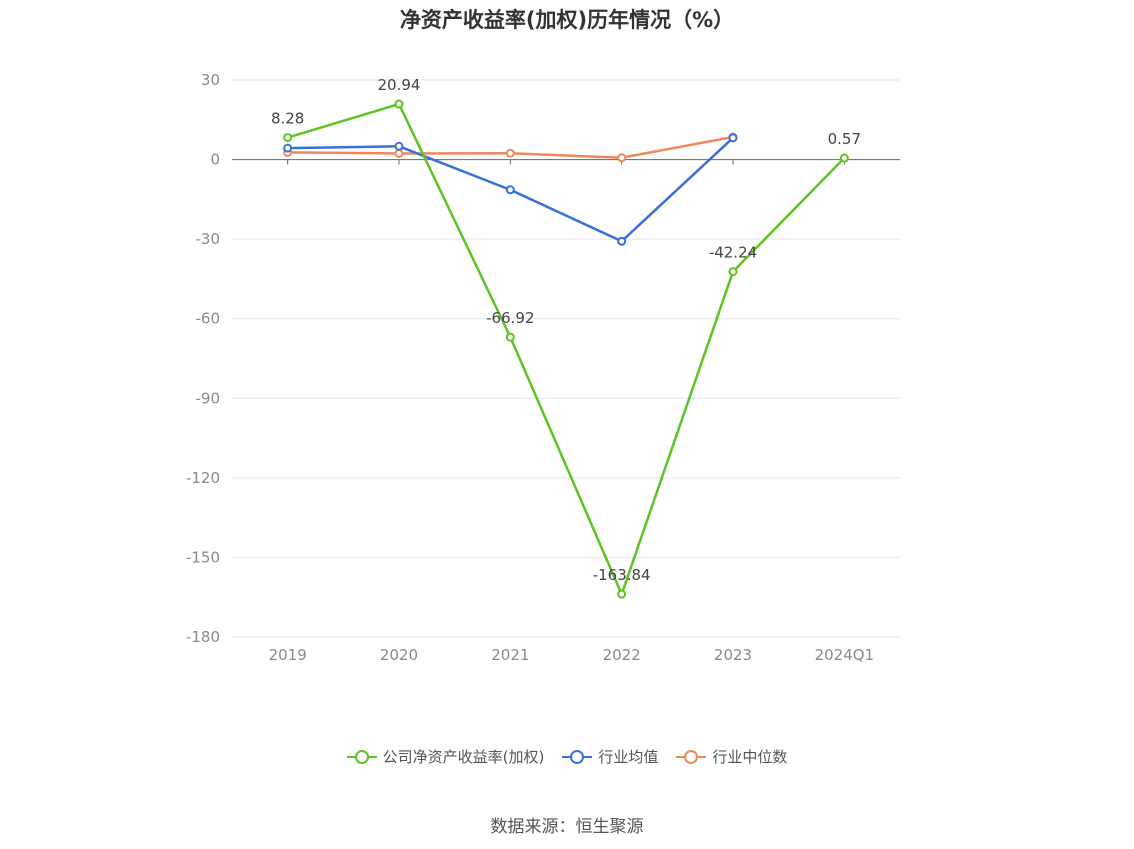 This screenshot has width=1134, height=849. Describe the element at coordinates (287, 119) in the screenshot. I see `data-label: 8.28` at that location.